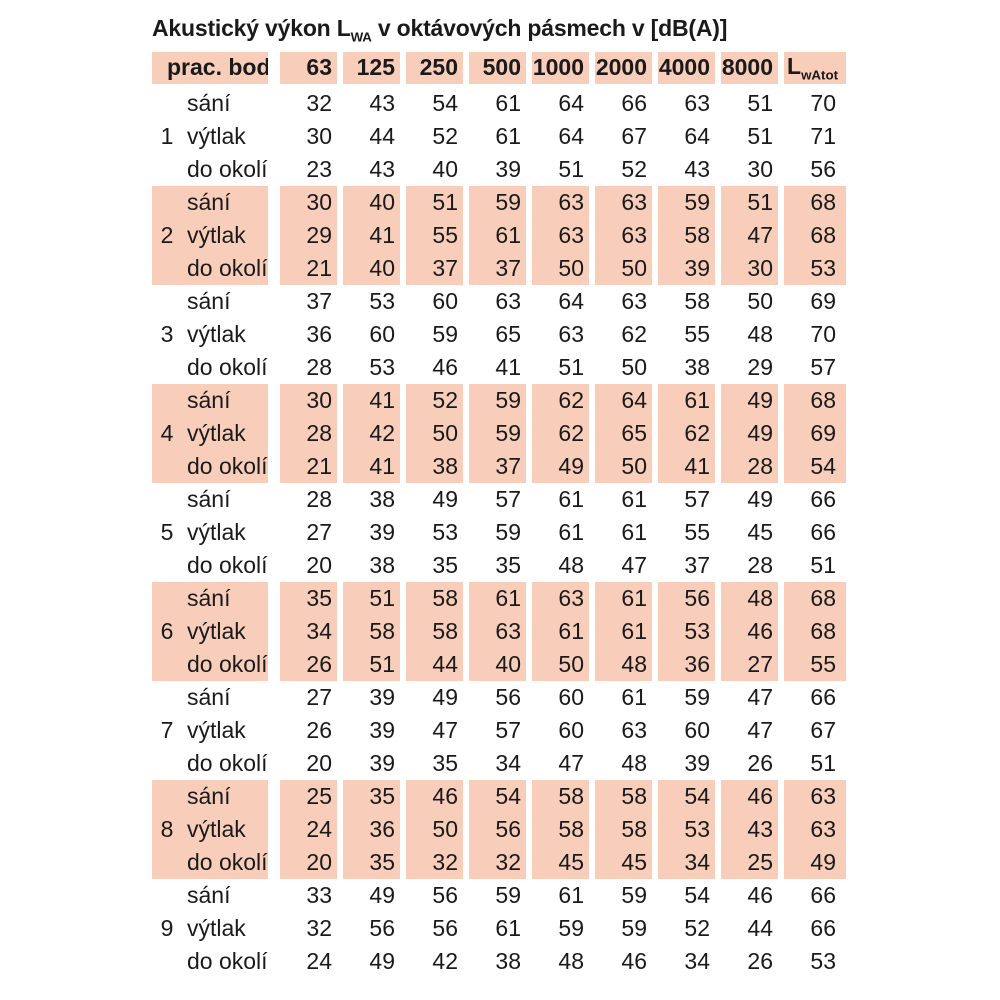 The image size is (1000, 1000). Describe the element at coordinates (374, 169) in the screenshot. I see `band-value-cell: 43` at that location.